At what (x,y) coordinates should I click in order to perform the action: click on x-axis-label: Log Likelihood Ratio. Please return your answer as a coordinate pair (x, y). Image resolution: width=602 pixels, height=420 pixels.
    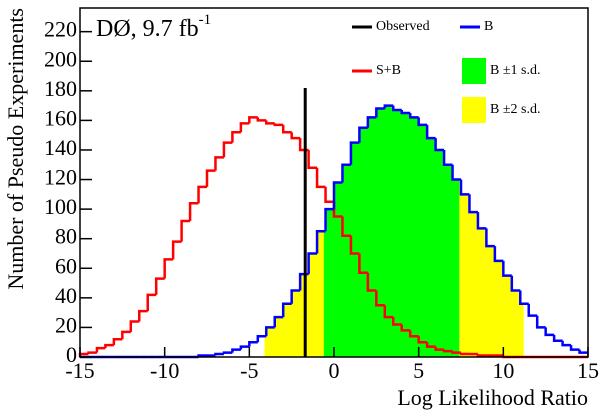
    Looking at the image, I should click on (492, 397).